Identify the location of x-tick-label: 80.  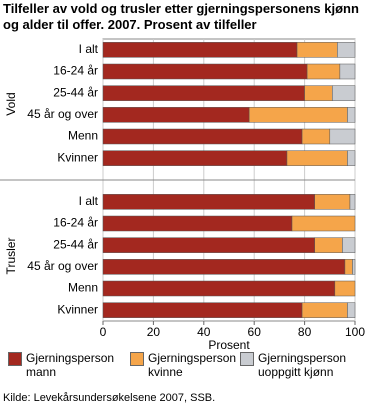
(305, 332).